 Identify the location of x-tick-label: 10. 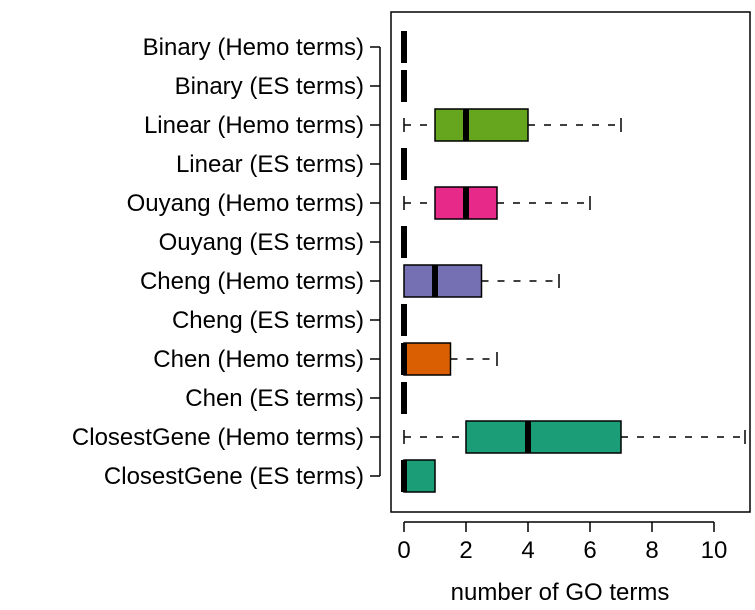
(714, 550).